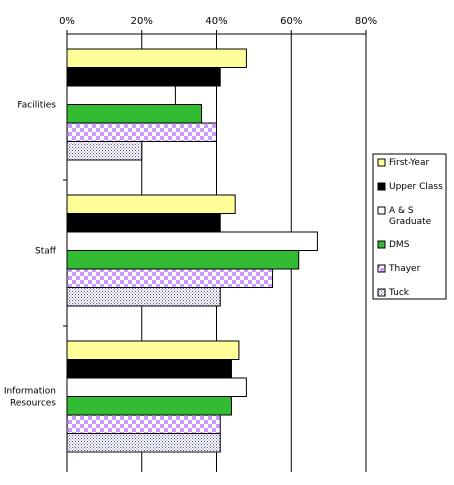 The height and width of the screenshot is (485, 454). What do you see at coordinates (67, 21) in the screenshot?
I see `x-tick-label-0: 0%` at bounding box center [67, 21].